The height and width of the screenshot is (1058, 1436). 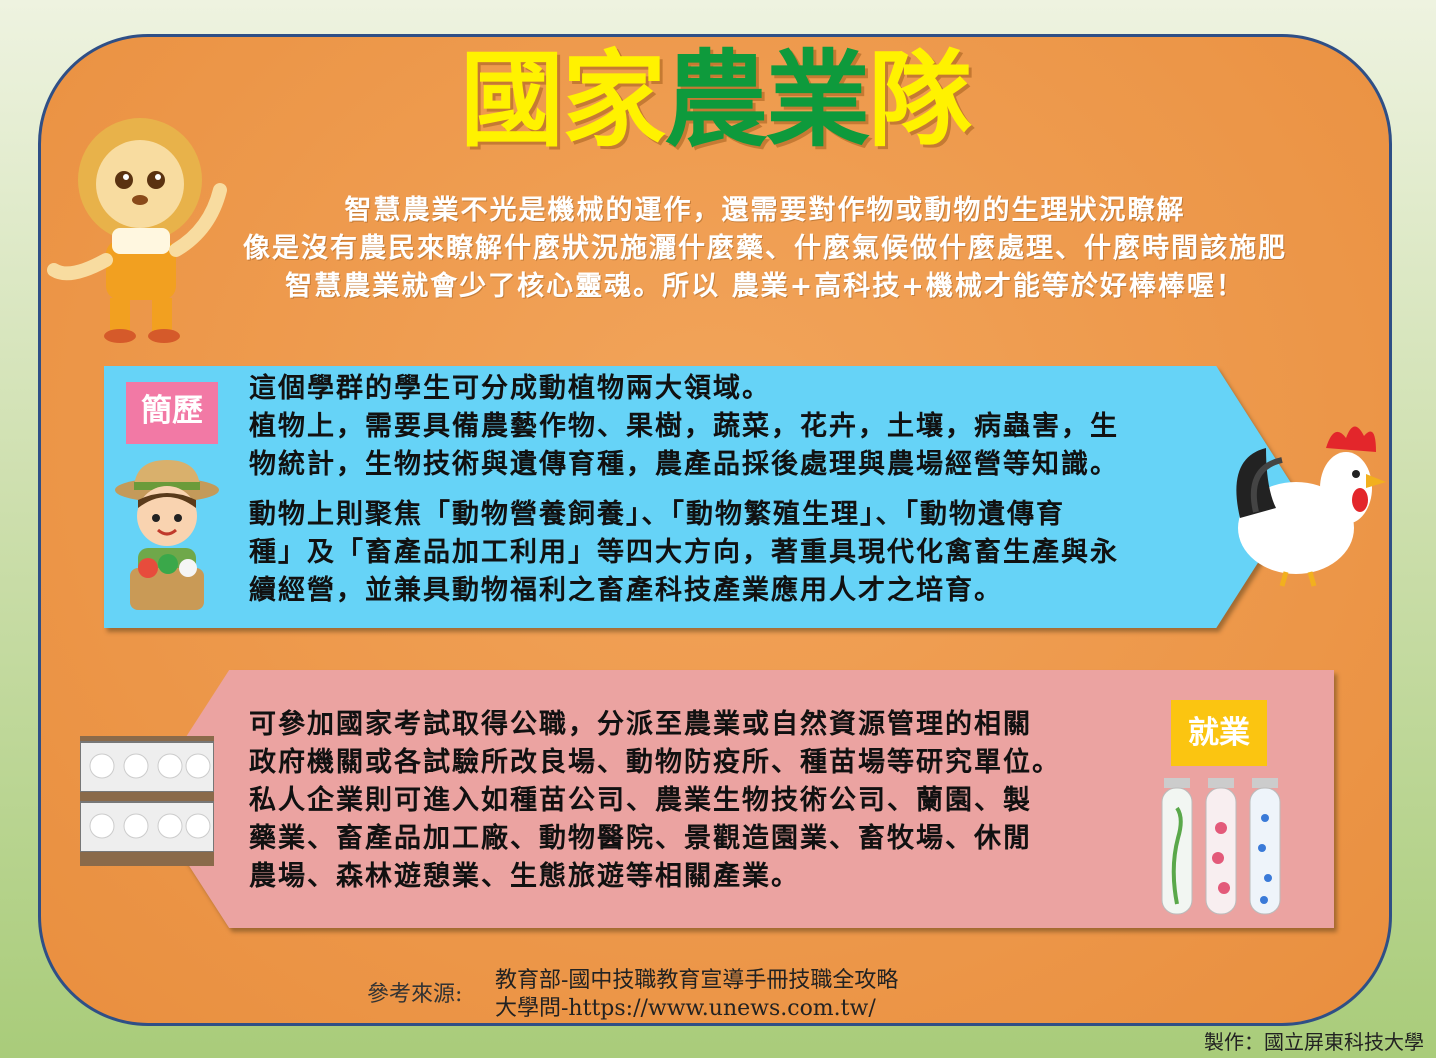 I want to click on test-tubes-icon, so click(x=1221, y=846).